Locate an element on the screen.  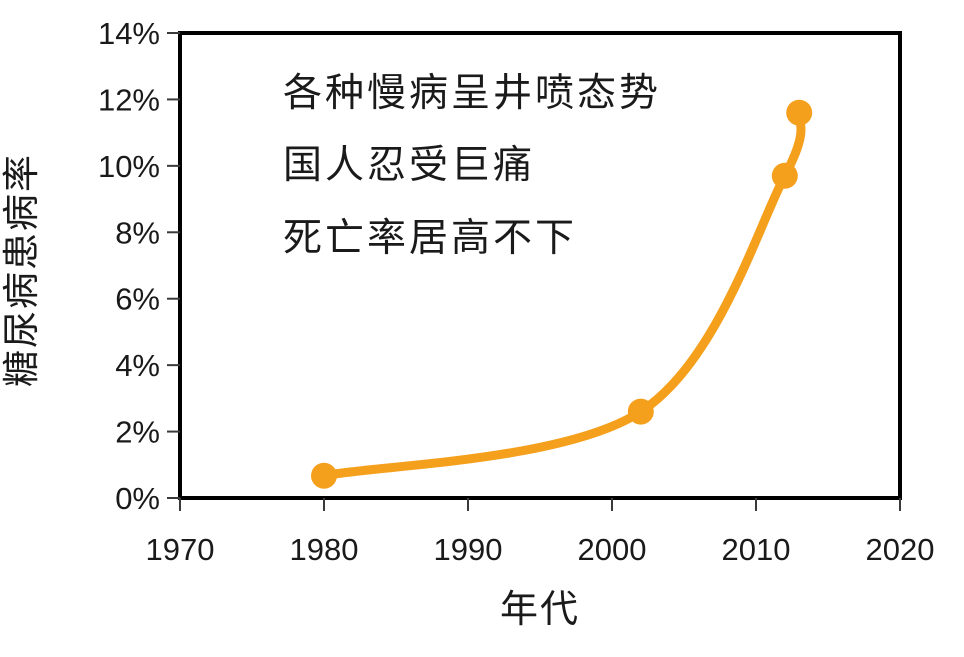
x-axis: 1970 1980 1990 2000 2010 2020 is located at coordinates (540, 532).